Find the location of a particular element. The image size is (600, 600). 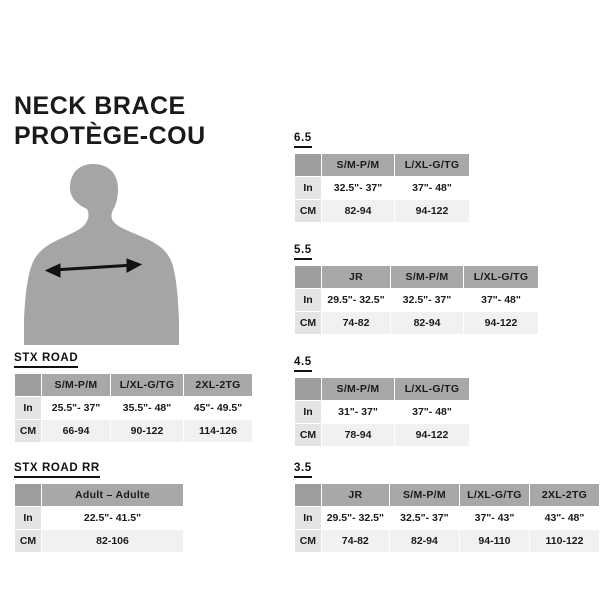

page-title-line-en: NECK BRACE is located at coordinates (100, 106).